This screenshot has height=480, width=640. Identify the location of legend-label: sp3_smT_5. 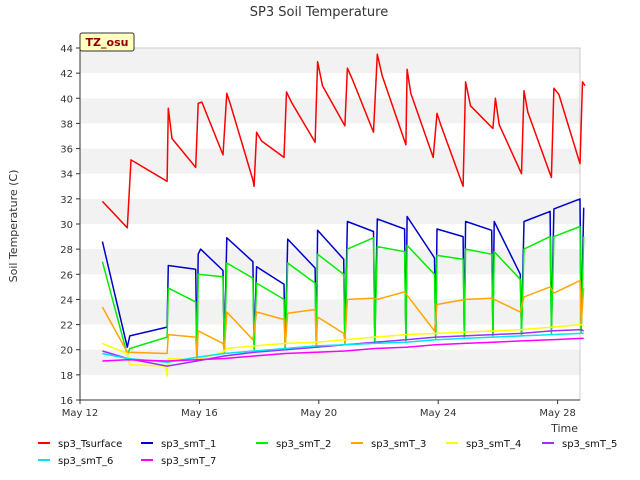
(589, 444).